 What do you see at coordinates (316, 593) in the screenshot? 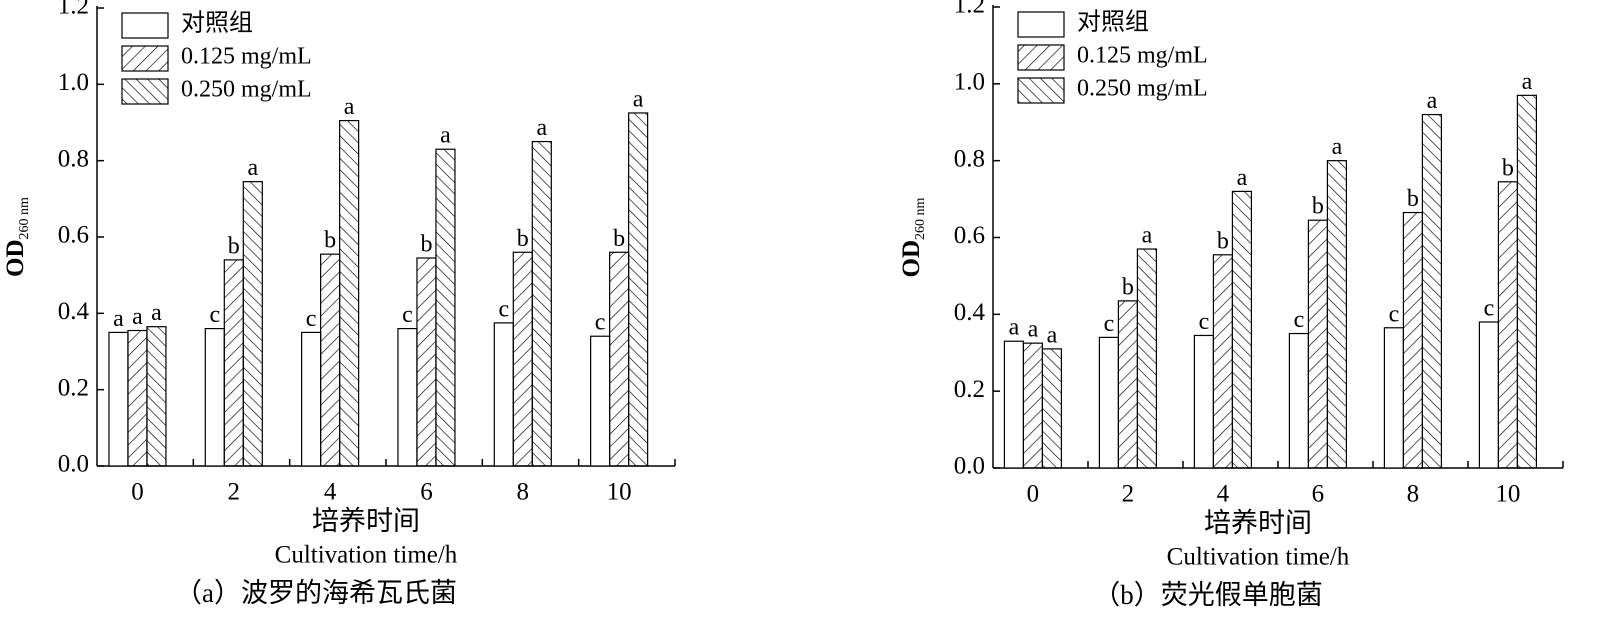
I see `caption: （a）波罗的海希瓦氏菌` at bounding box center [316, 593].